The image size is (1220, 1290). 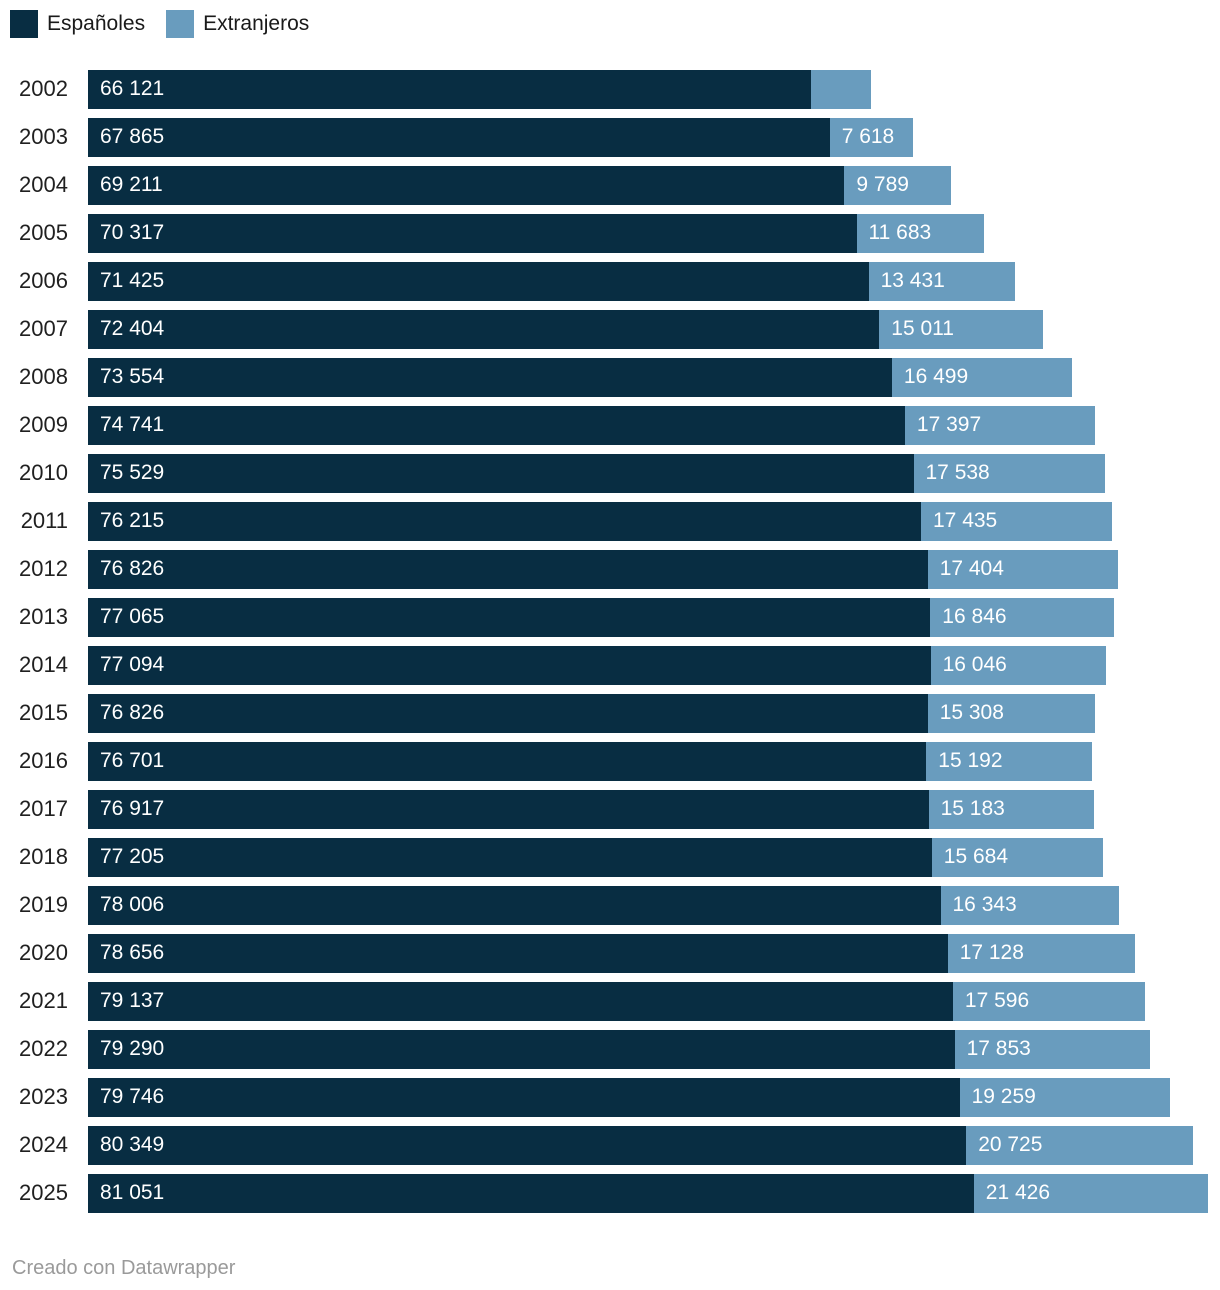 I want to click on bar-group: 81 051 21 426, so click(x=648, y=1193).